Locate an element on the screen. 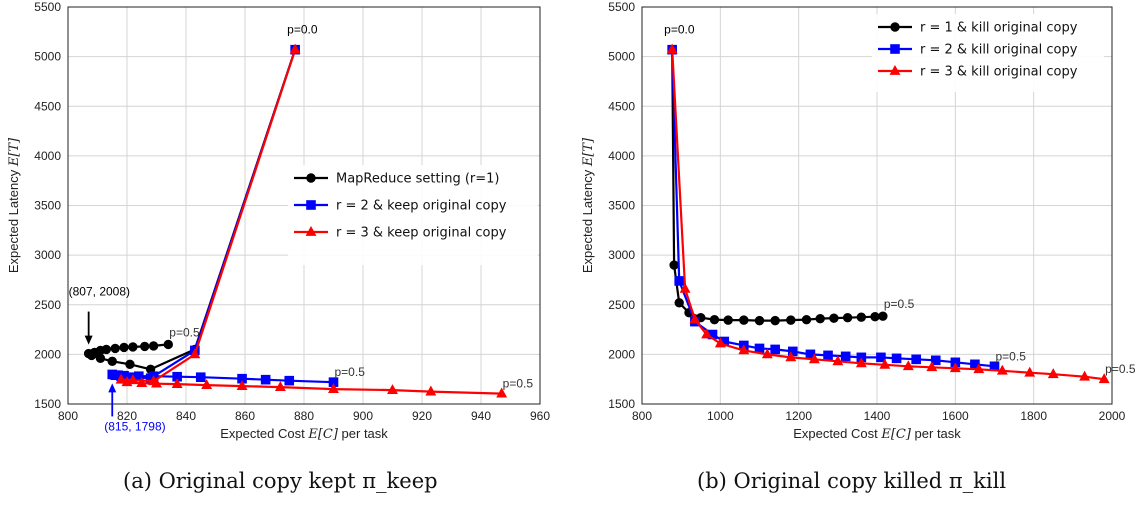 Image resolution: width=1140 pixels, height=523 pixels. y-tick-label: 3000 is located at coordinates (621, 255).